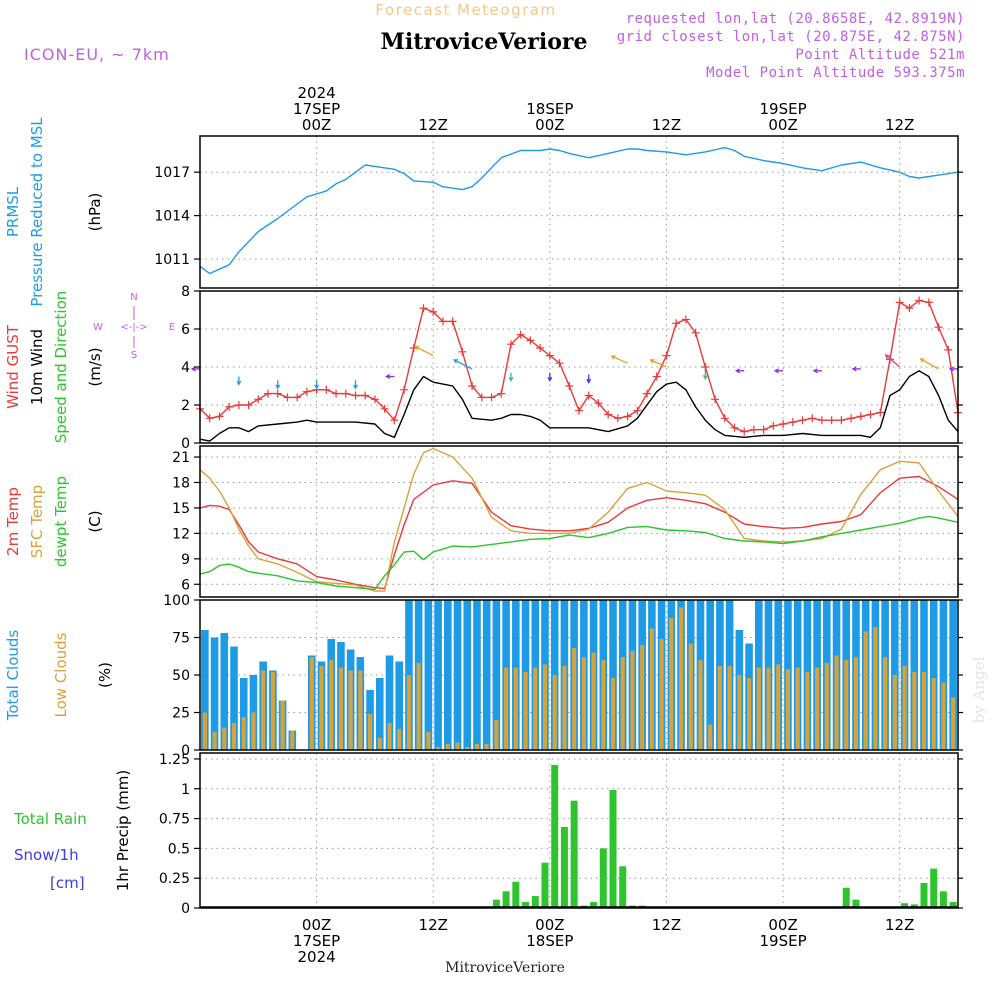  I want to click on series-line-10m-wind, so click(579, 406).